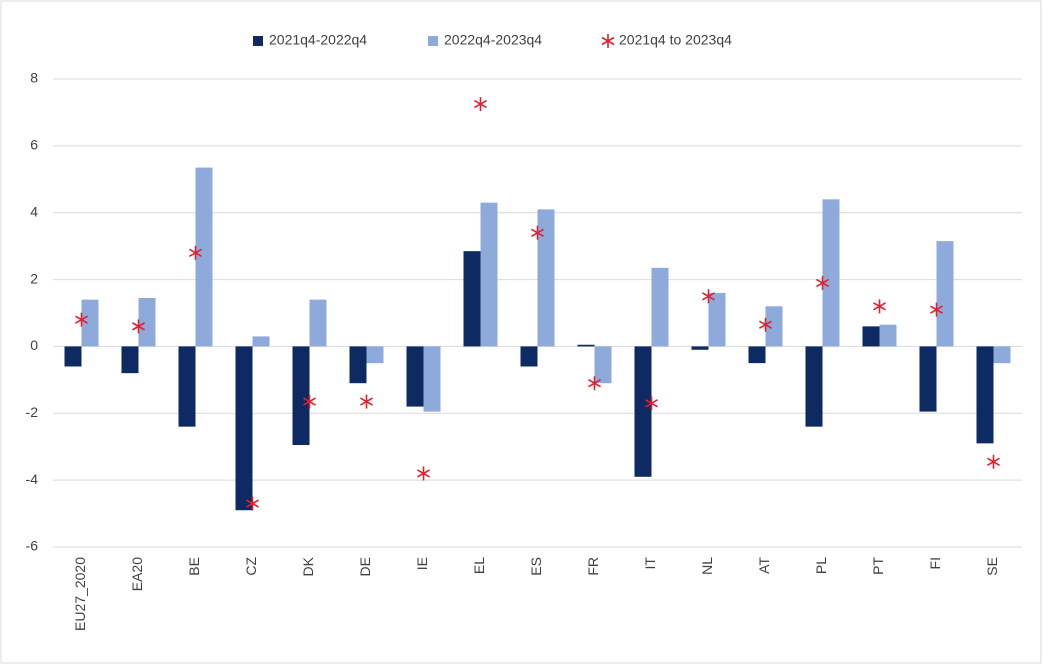  I want to click on x-tick-label: BE, so click(194, 566).